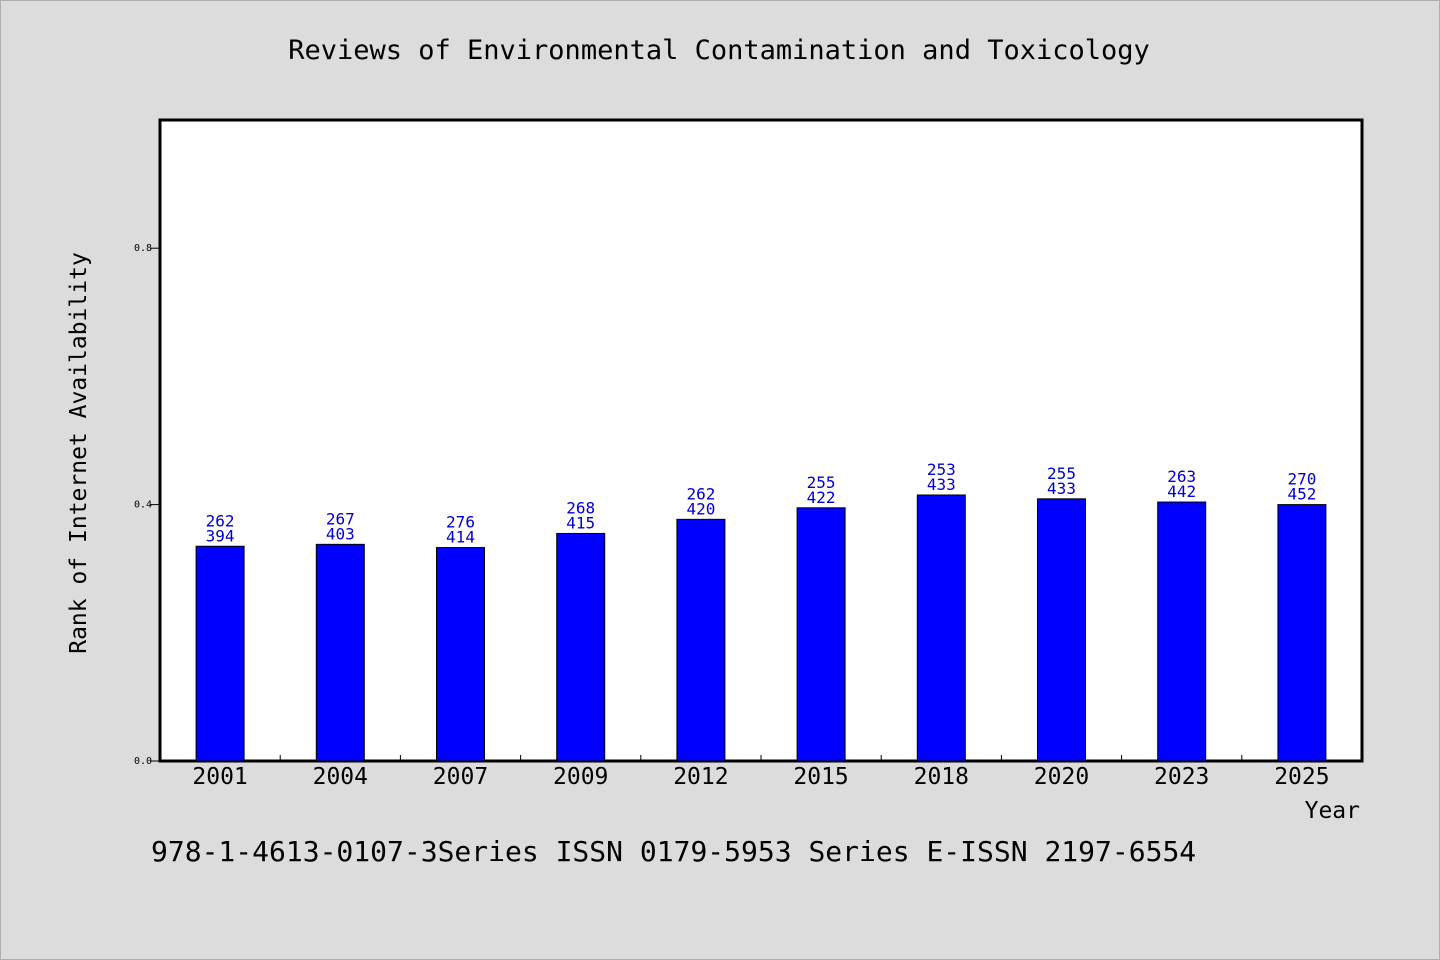  I want to click on x-tick-label: 2004, so click(340, 777).